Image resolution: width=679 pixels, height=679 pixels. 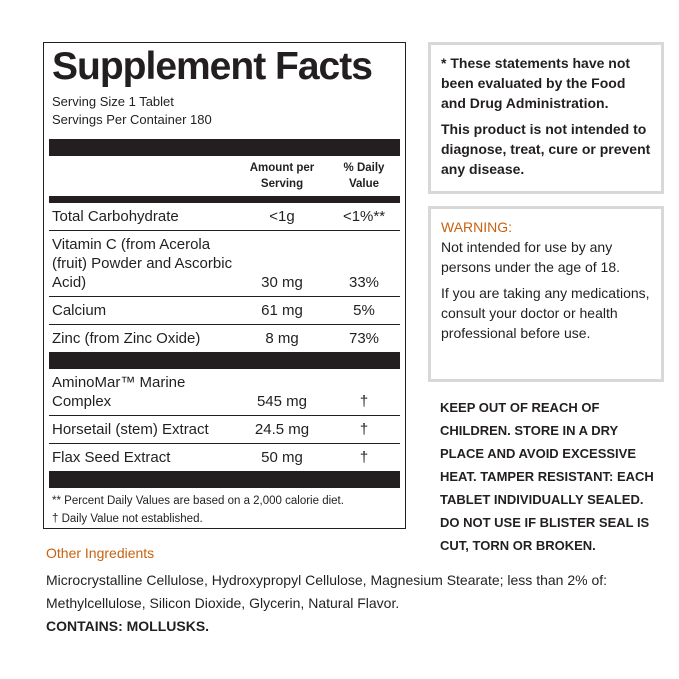 I want to click on daily-value: <1%**, so click(x=364, y=217).